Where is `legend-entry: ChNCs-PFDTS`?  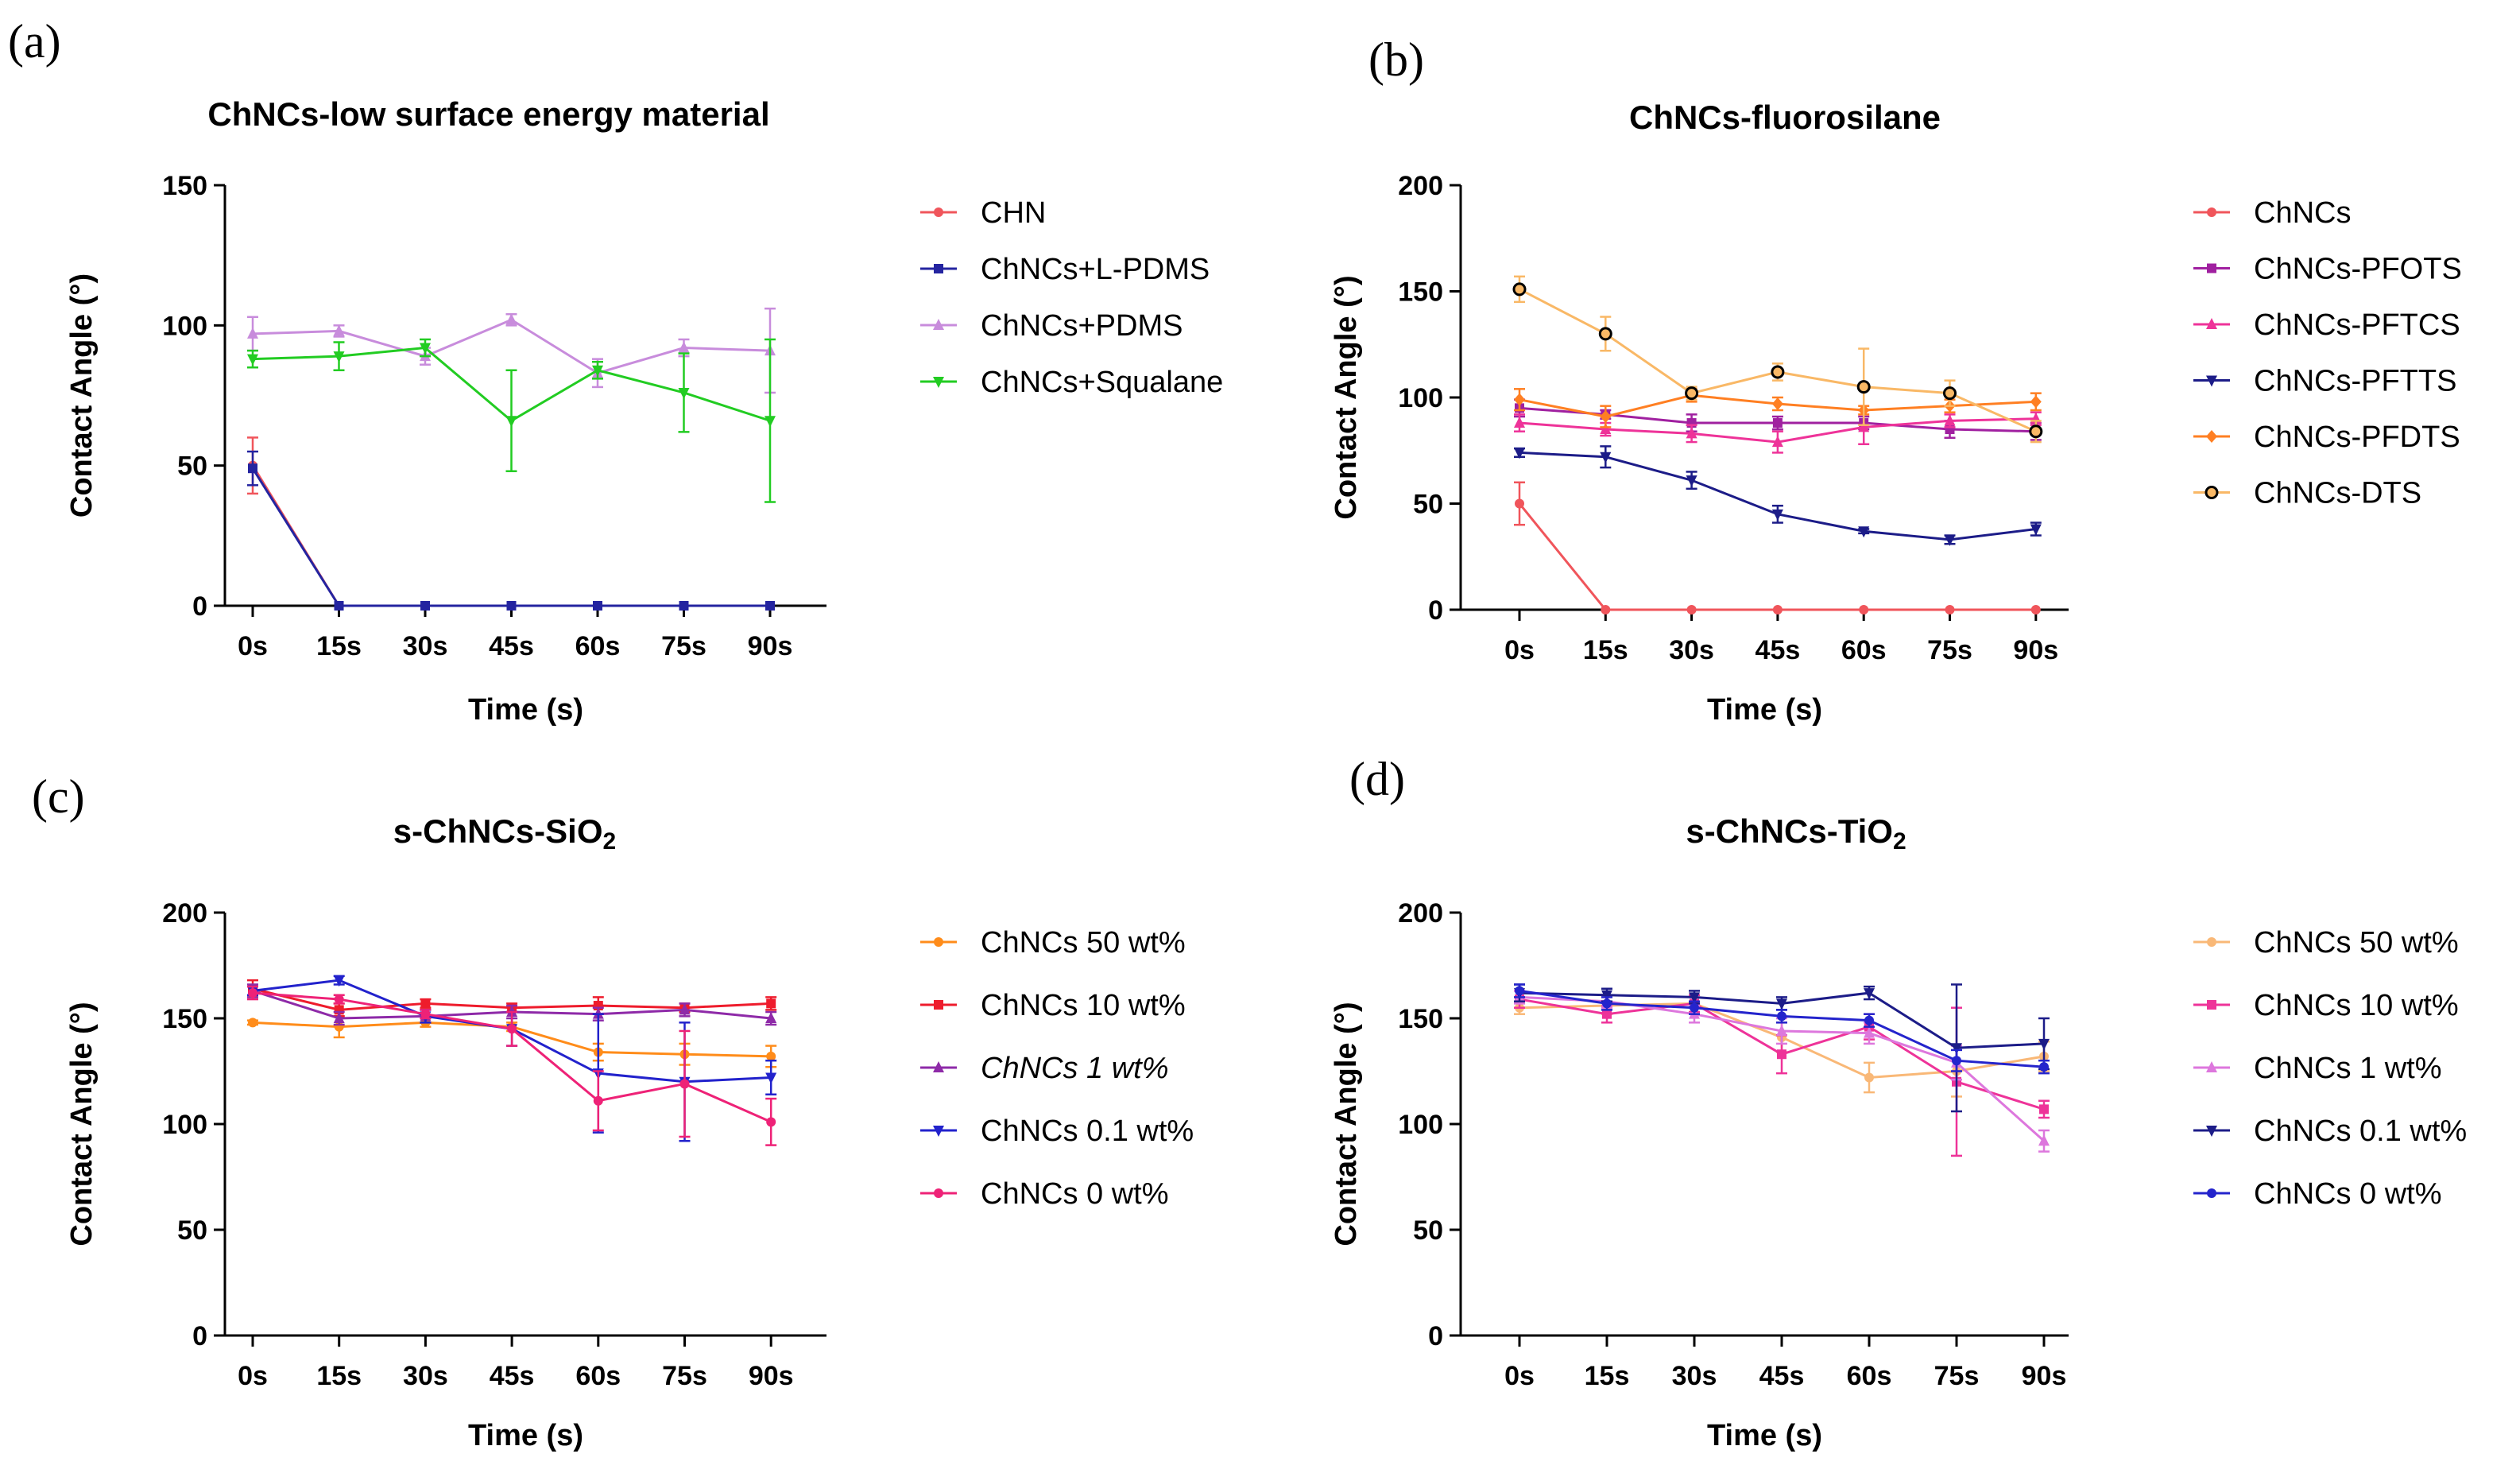
legend-entry: ChNCs-PFDTS is located at coordinates (2326, 437).